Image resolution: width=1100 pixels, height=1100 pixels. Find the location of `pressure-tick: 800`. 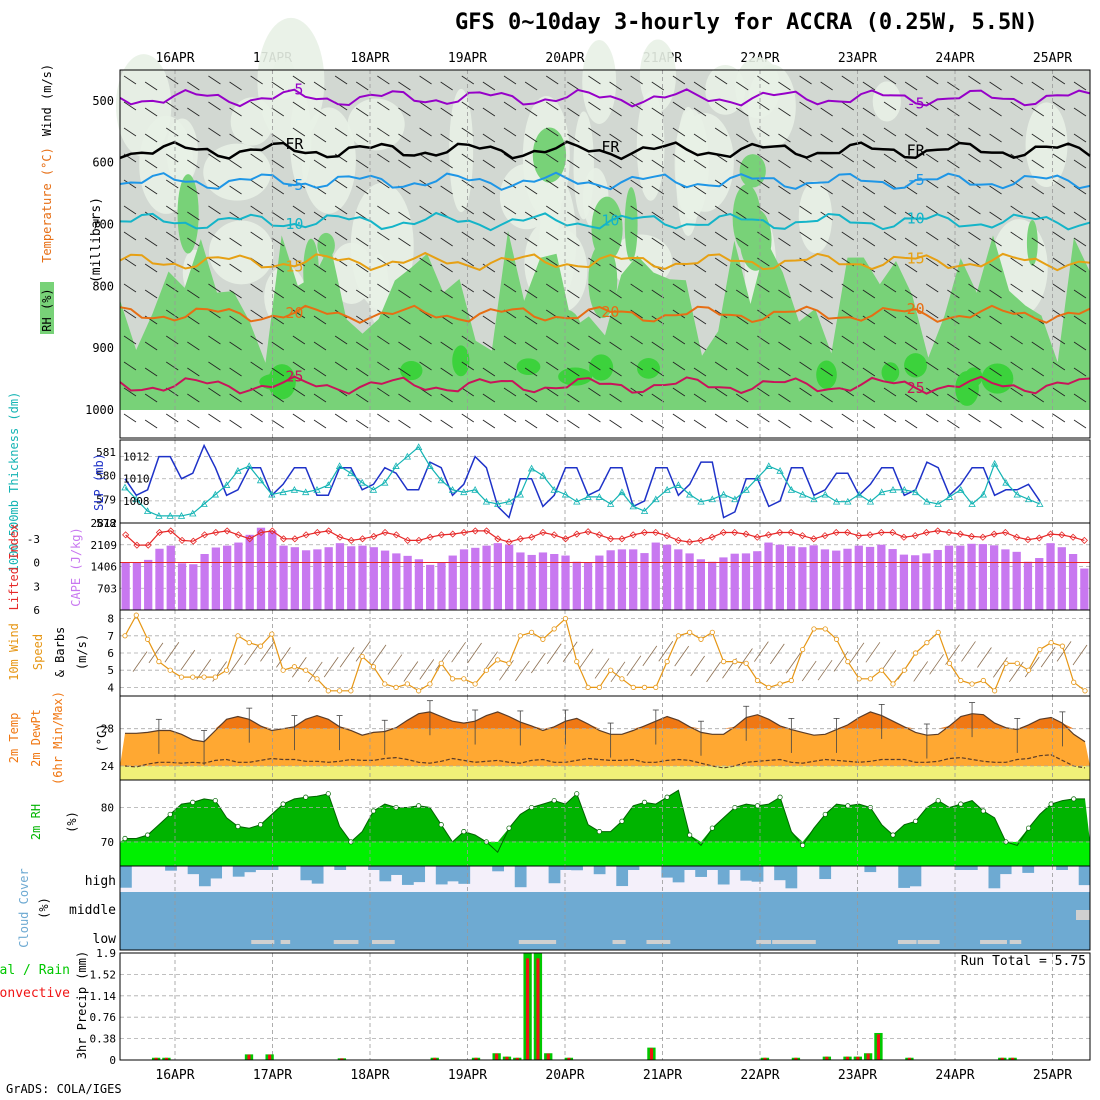

pressure-tick: 800 is located at coordinates (103, 286).